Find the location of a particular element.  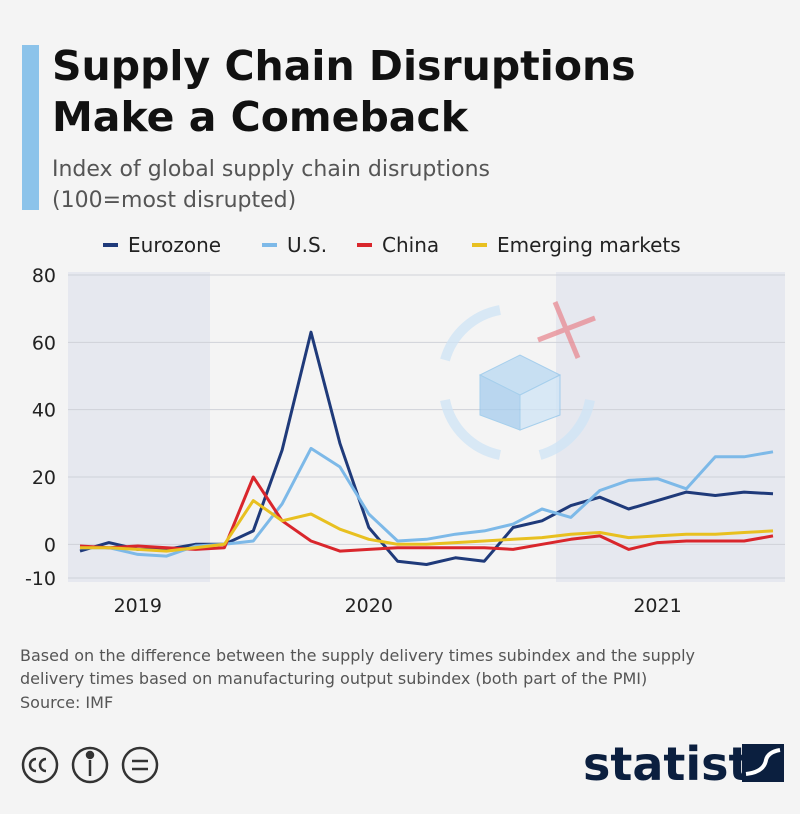

y-tick-label: 0 is located at coordinates (50, 545).